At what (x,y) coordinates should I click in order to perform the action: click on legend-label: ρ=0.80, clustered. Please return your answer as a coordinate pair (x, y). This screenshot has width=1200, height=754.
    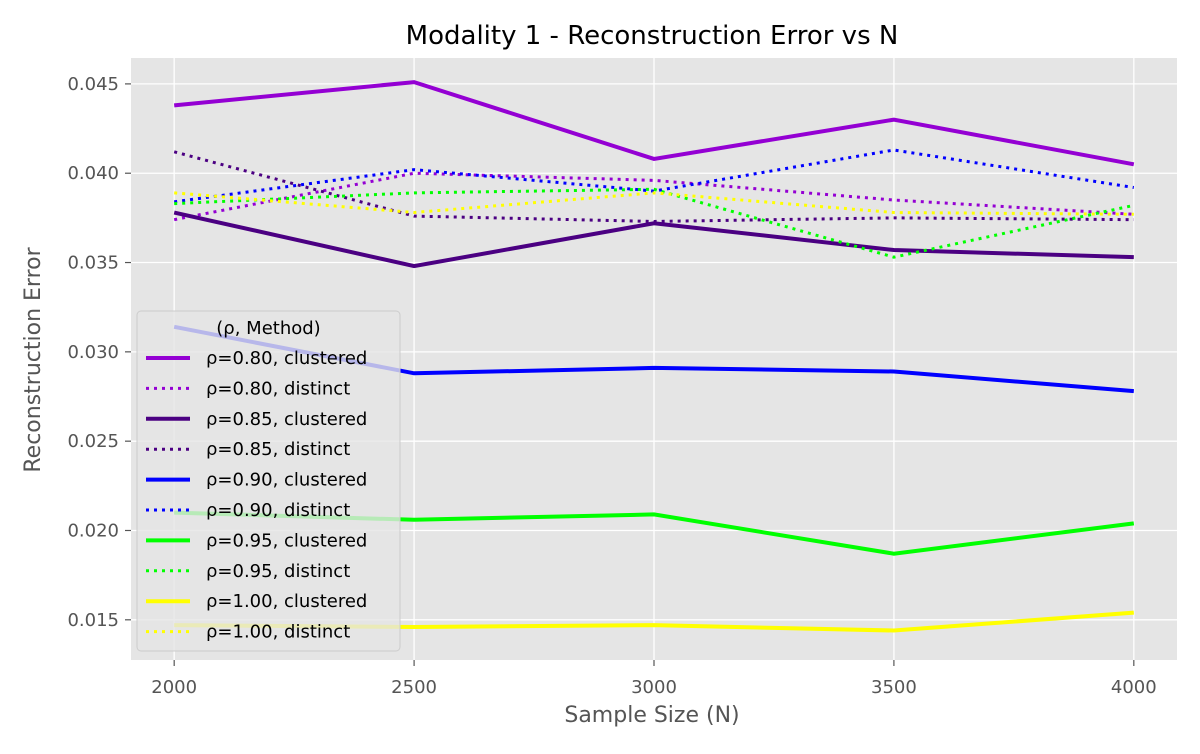
    Looking at the image, I should click on (286, 358).